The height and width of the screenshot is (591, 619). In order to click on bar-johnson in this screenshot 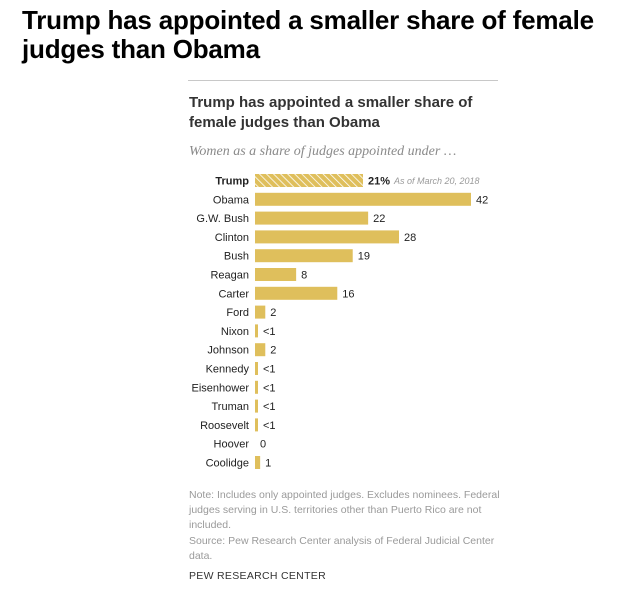, I will do `click(260, 350)`.